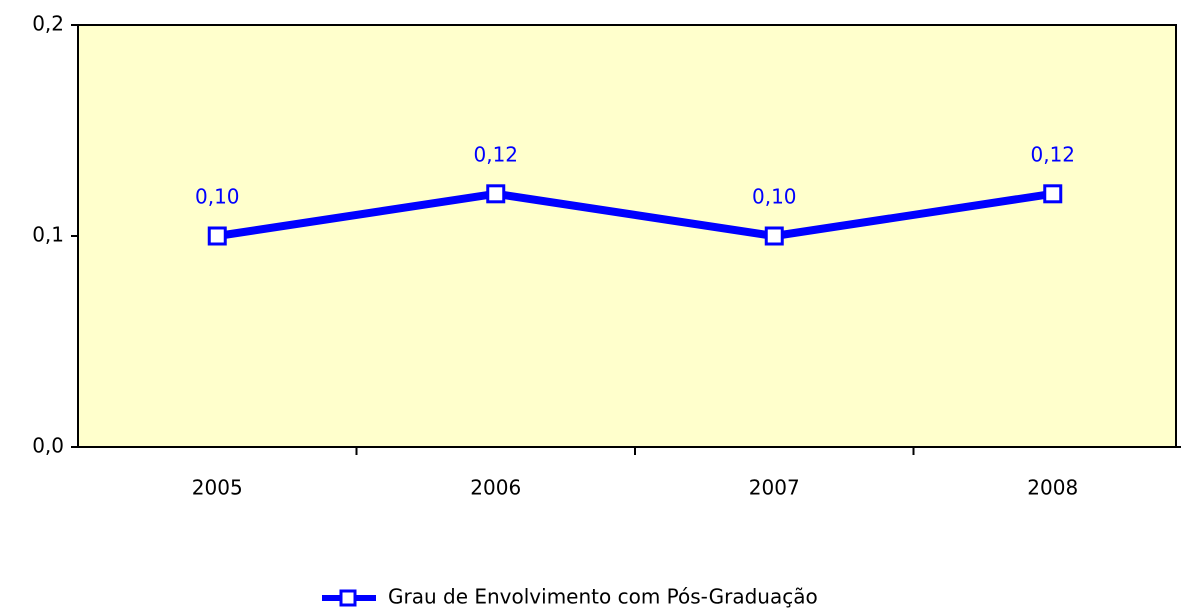  I want to click on legend-label: Grau de Envolvimento com Pós-Graduação, so click(603, 597).